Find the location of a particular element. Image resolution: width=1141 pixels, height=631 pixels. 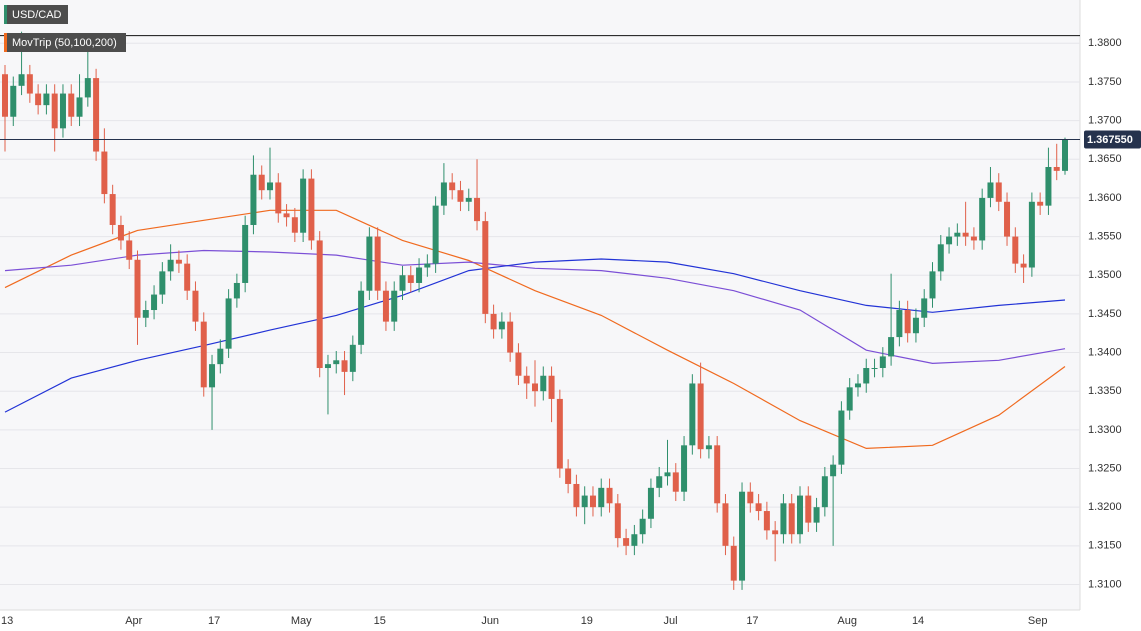

x-tick-label: Aug is located at coordinates (847, 621).